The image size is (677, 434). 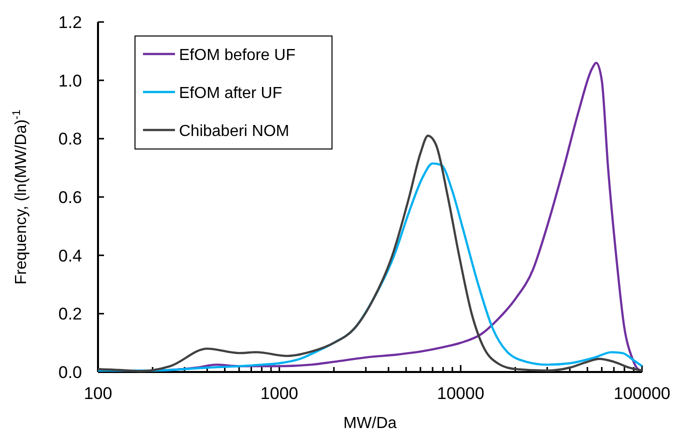 What do you see at coordinates (70, 372) in the screenshot?
I see `y-tick-label: 0.0` at bounding box center [70, 372].